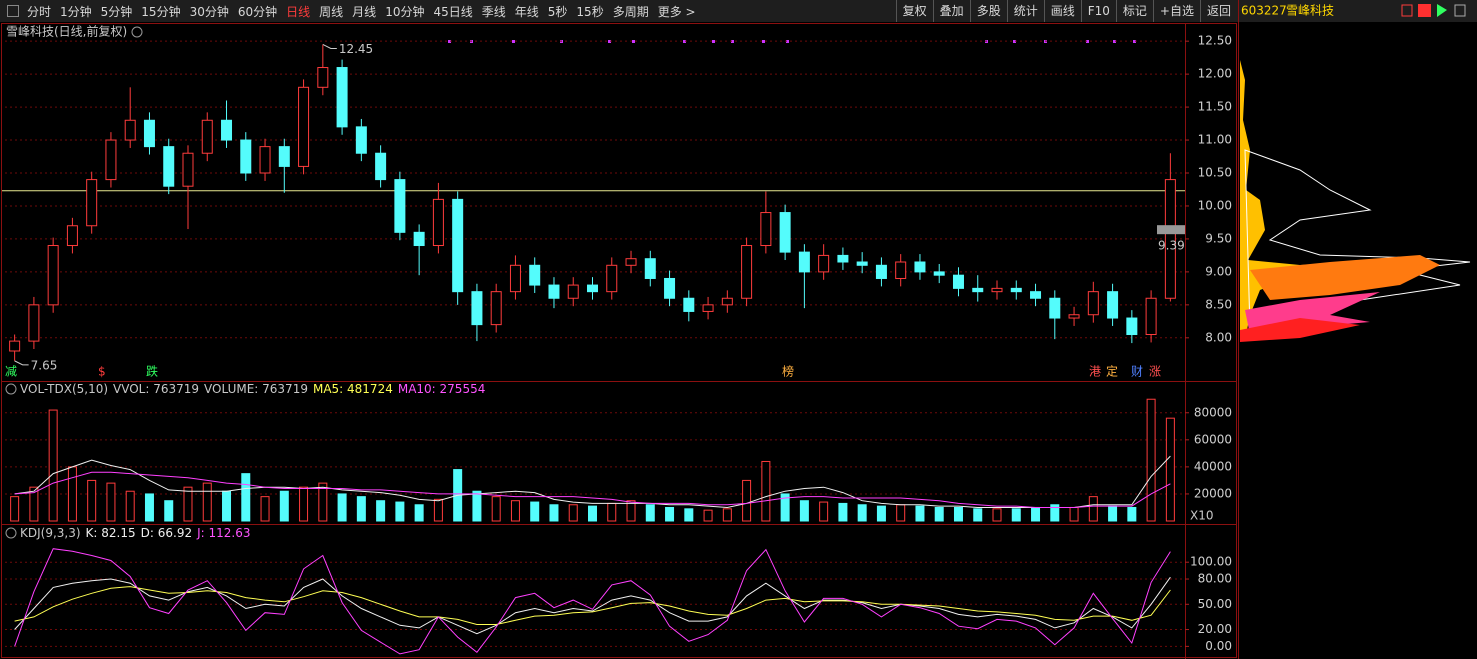 This screenshot has height=659, width=1477. I want to click on period-tab: 月线, so click(364, 11).